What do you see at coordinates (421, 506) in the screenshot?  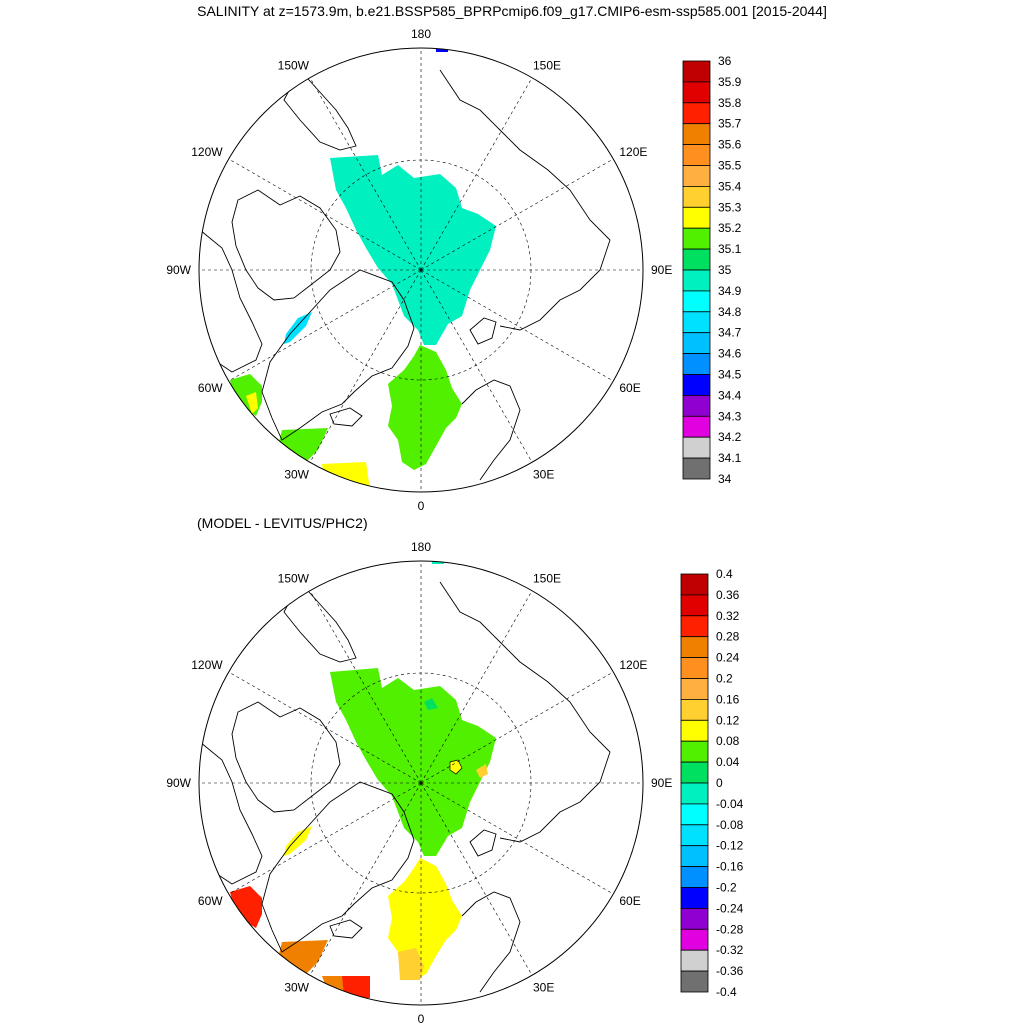 I see `longitude-label: 0` at bounding box center [421, 506].